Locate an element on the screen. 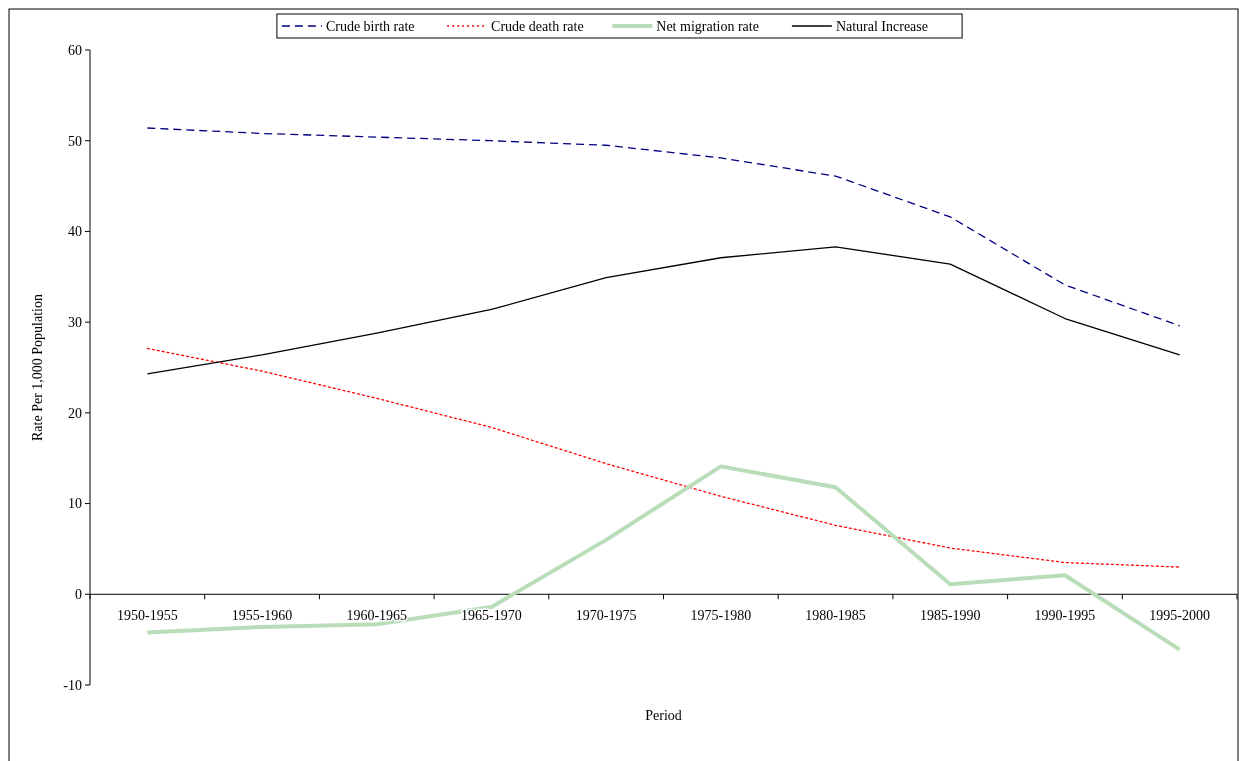 The image size is (1239, 761). y-tick-label: 40 is located at coordinates (75, 232).